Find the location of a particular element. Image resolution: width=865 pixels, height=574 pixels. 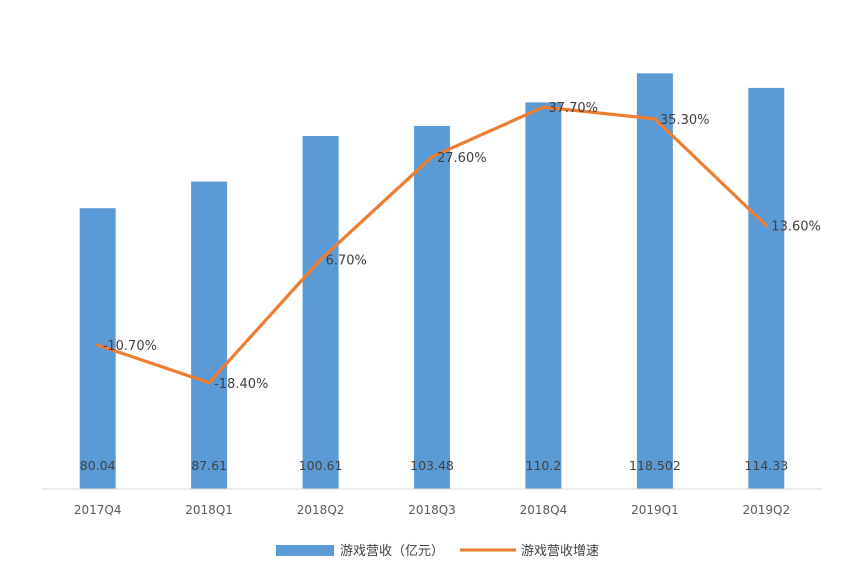

line-value-label: -10.70% is located at coordinates (130, 346).